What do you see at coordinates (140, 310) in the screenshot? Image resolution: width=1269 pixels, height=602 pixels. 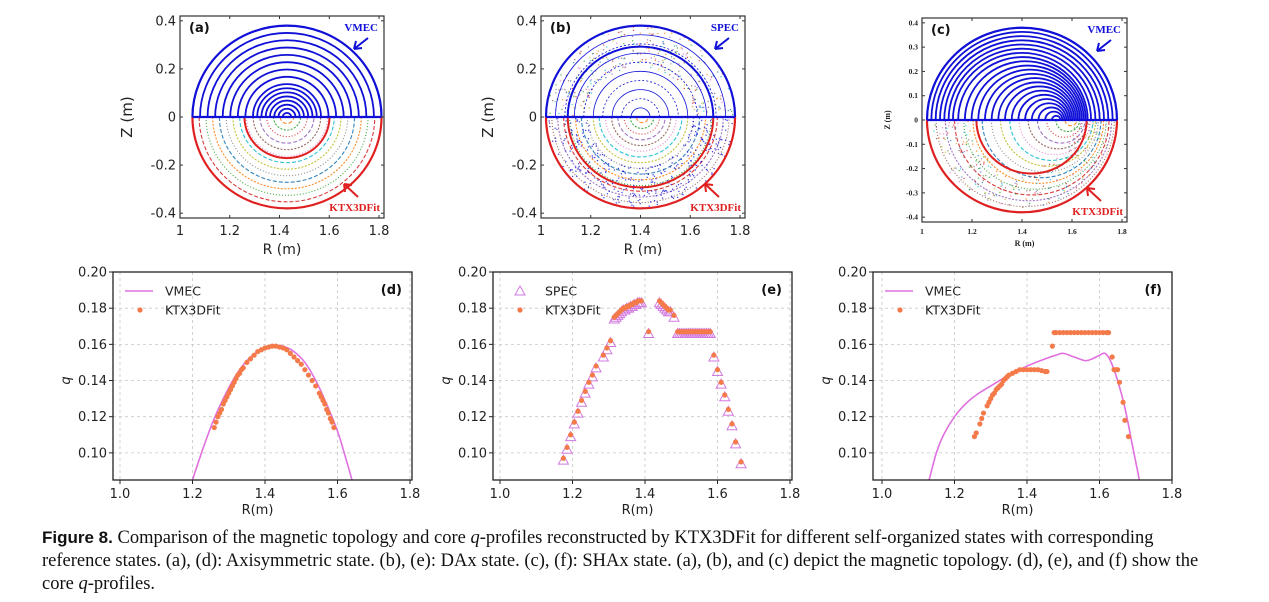 I see `legend-swatch-dot` at bounding box center [140, 310].